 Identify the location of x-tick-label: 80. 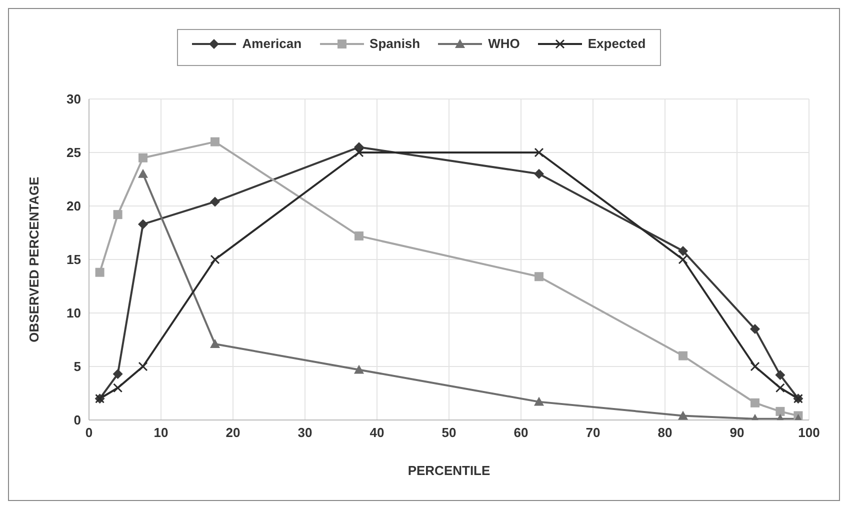
(665, 432).